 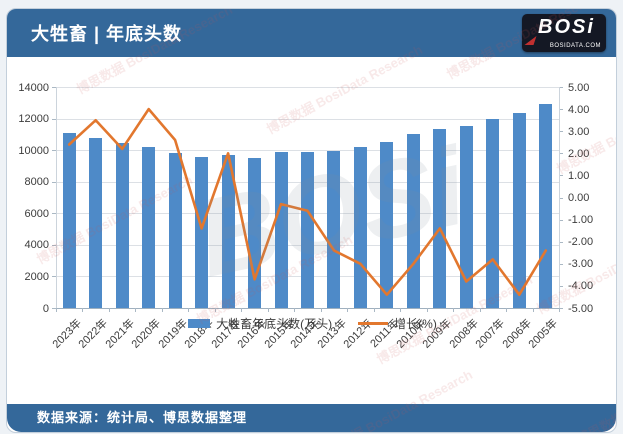 I want to click on bar-2010年, so click(x=413, y=221).